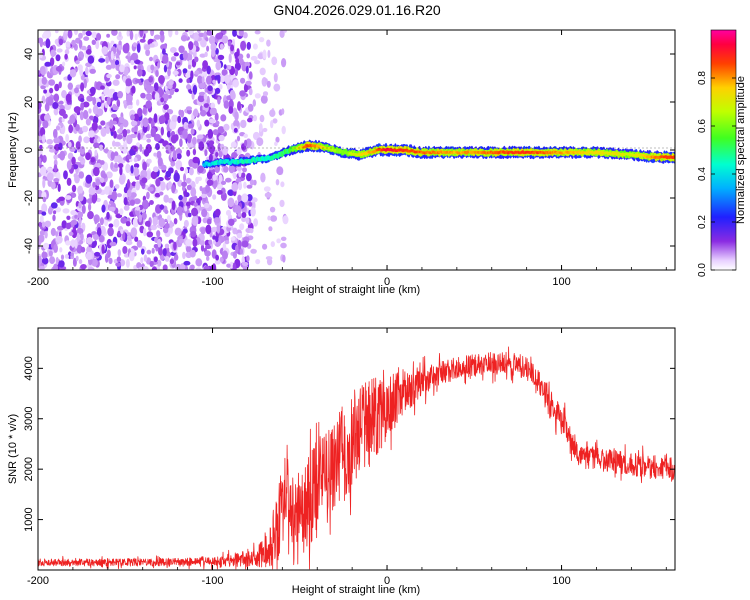 The width and height of the screenshot is (750, 600). What do you see at coordinates (561, 282) in the screenshot?
I see `x-tick-label: 100` at bounding box center [561, 282].